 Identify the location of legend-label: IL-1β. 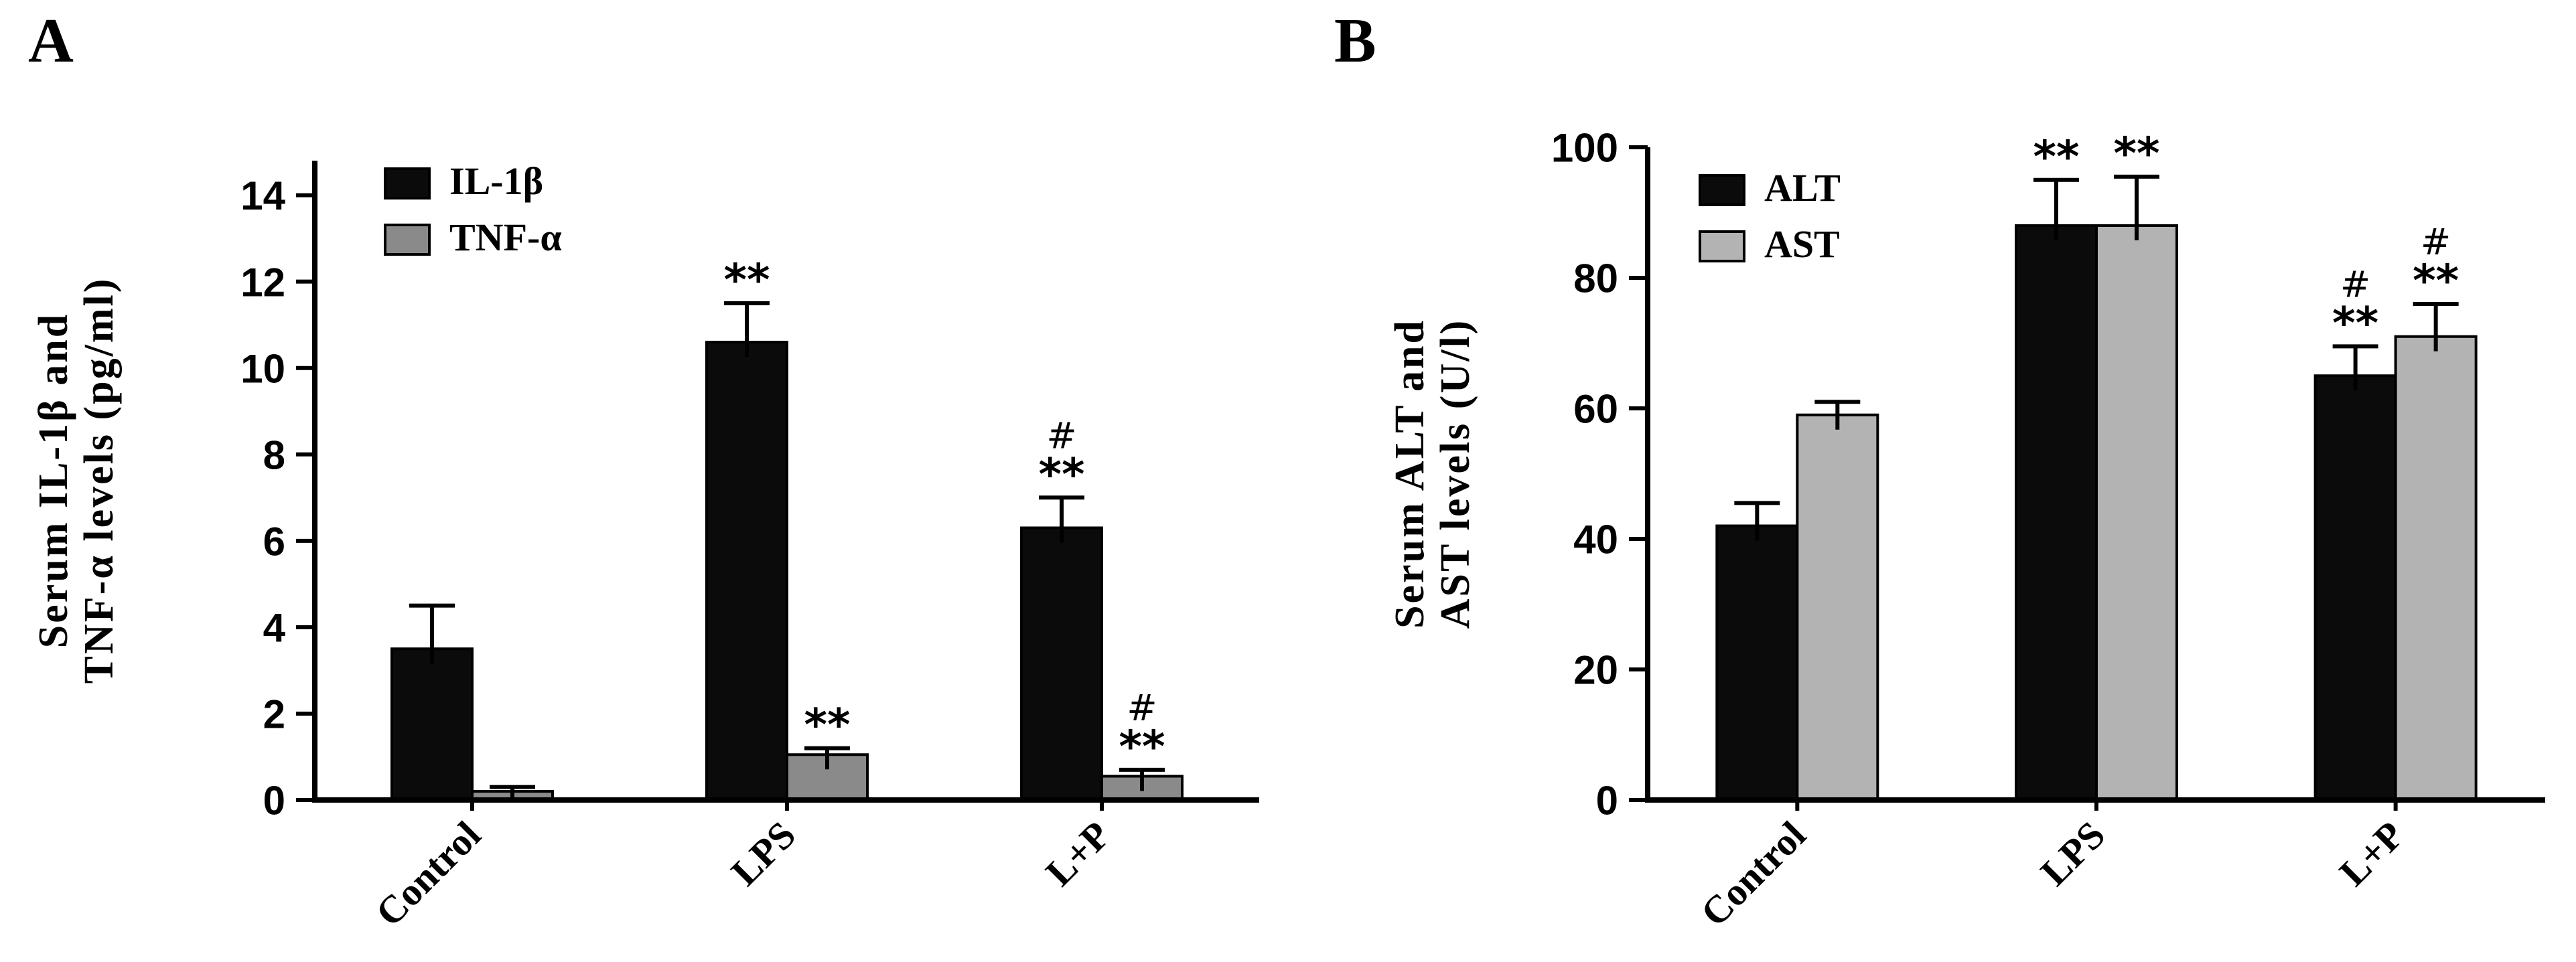
(496, 181).